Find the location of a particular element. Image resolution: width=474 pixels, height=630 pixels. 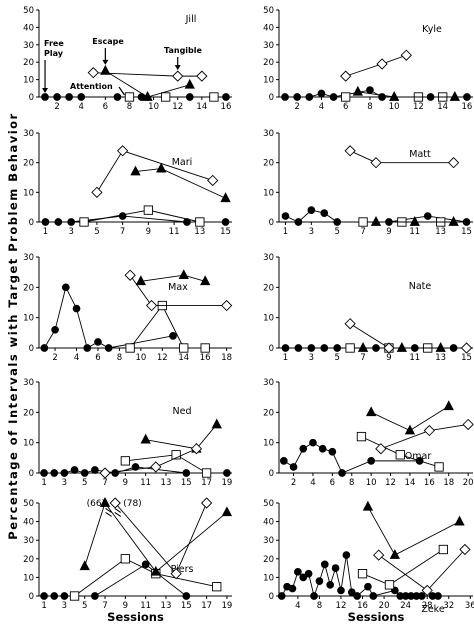

panel-kyle: 0 10 20 30 40 50 2 4 6 8 10 12 14 16 Kyle is located at coordinates (368, 59).